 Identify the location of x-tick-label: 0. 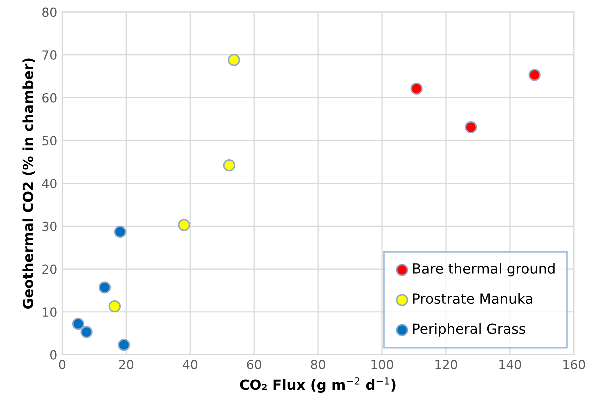
(62, 365).